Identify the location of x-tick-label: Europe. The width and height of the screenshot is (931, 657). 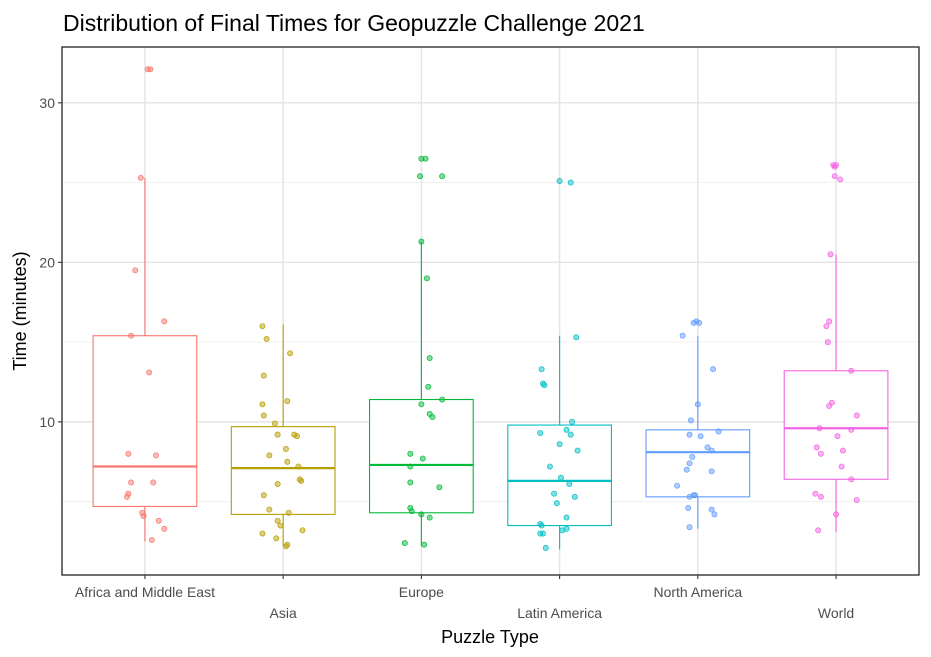
(421, 592).